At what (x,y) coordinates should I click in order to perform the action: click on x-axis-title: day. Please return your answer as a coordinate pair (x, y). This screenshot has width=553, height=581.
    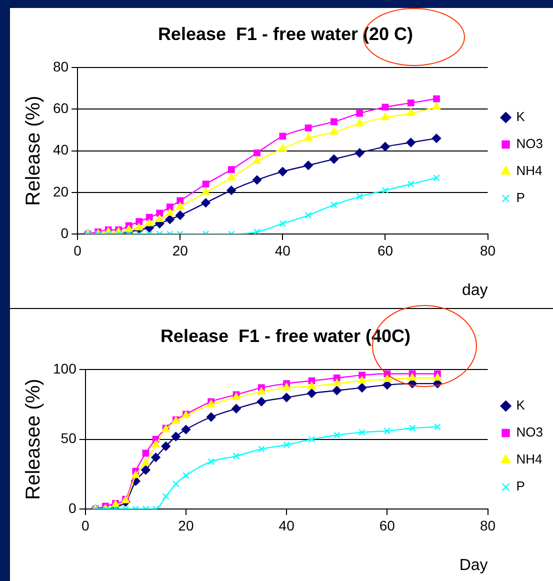
    Looking at the image, I should click on (475, 290).